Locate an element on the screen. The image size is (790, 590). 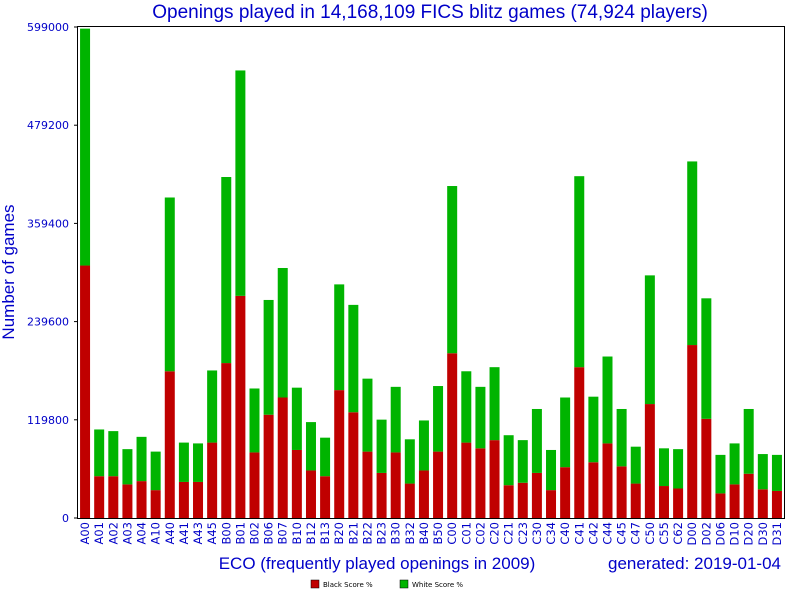
bar-black-d06 is located at coordinates (720, 505).